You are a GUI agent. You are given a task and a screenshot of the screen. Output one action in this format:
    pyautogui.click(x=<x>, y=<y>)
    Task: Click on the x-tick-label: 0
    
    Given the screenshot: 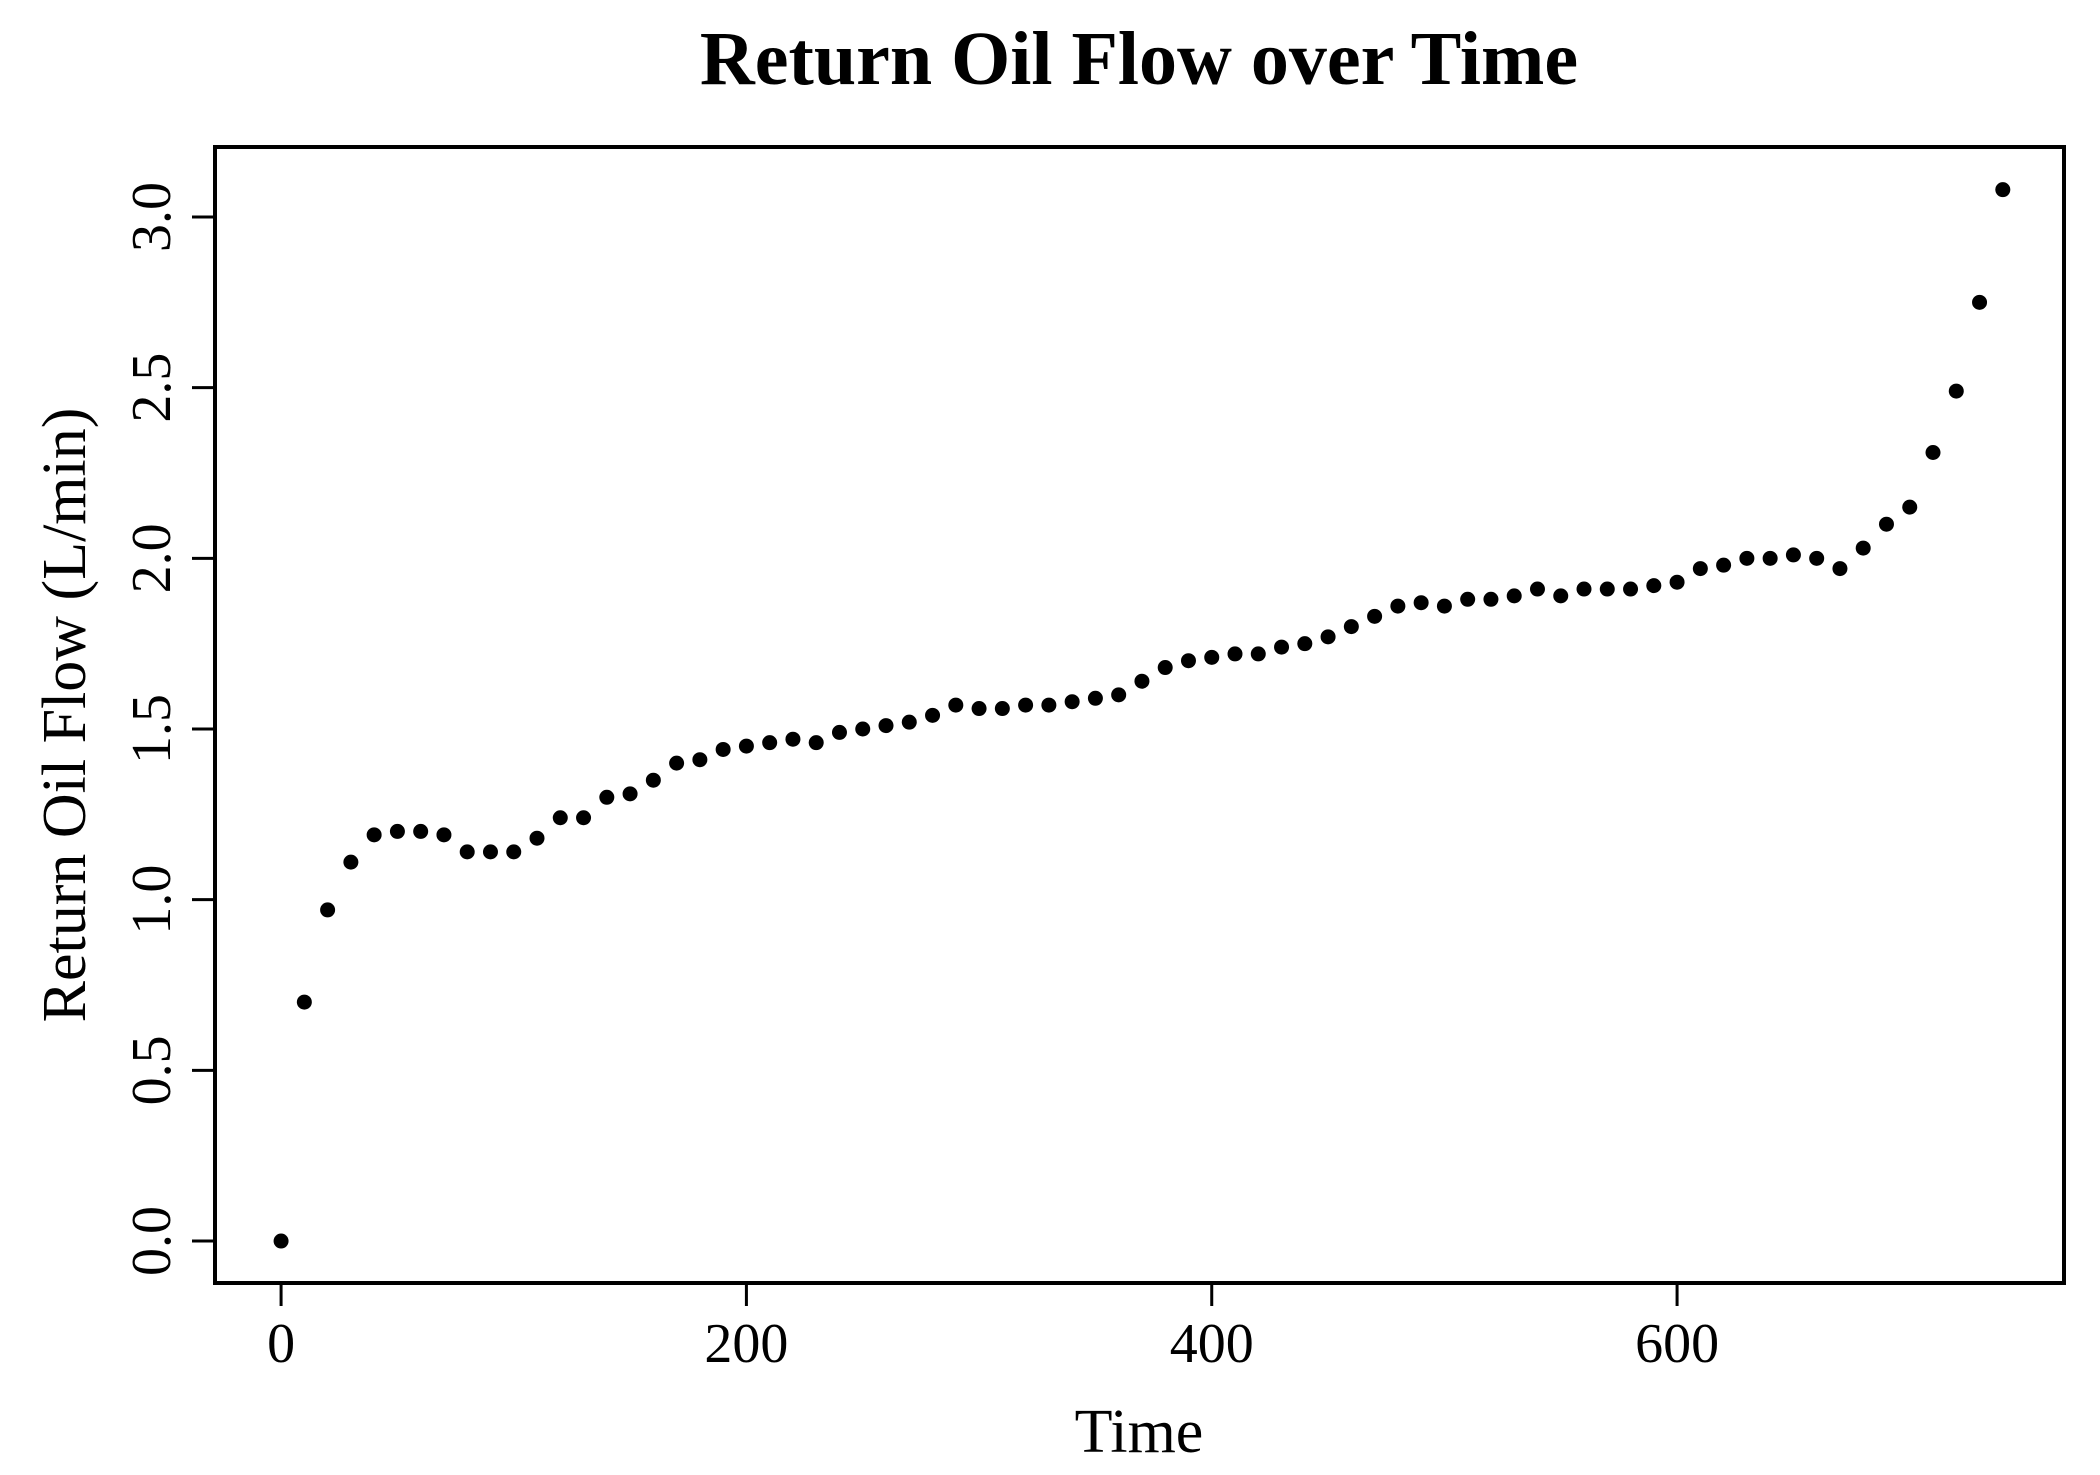 What is the action you would take?
    pyautogui.click(x=281, y=1344)
    